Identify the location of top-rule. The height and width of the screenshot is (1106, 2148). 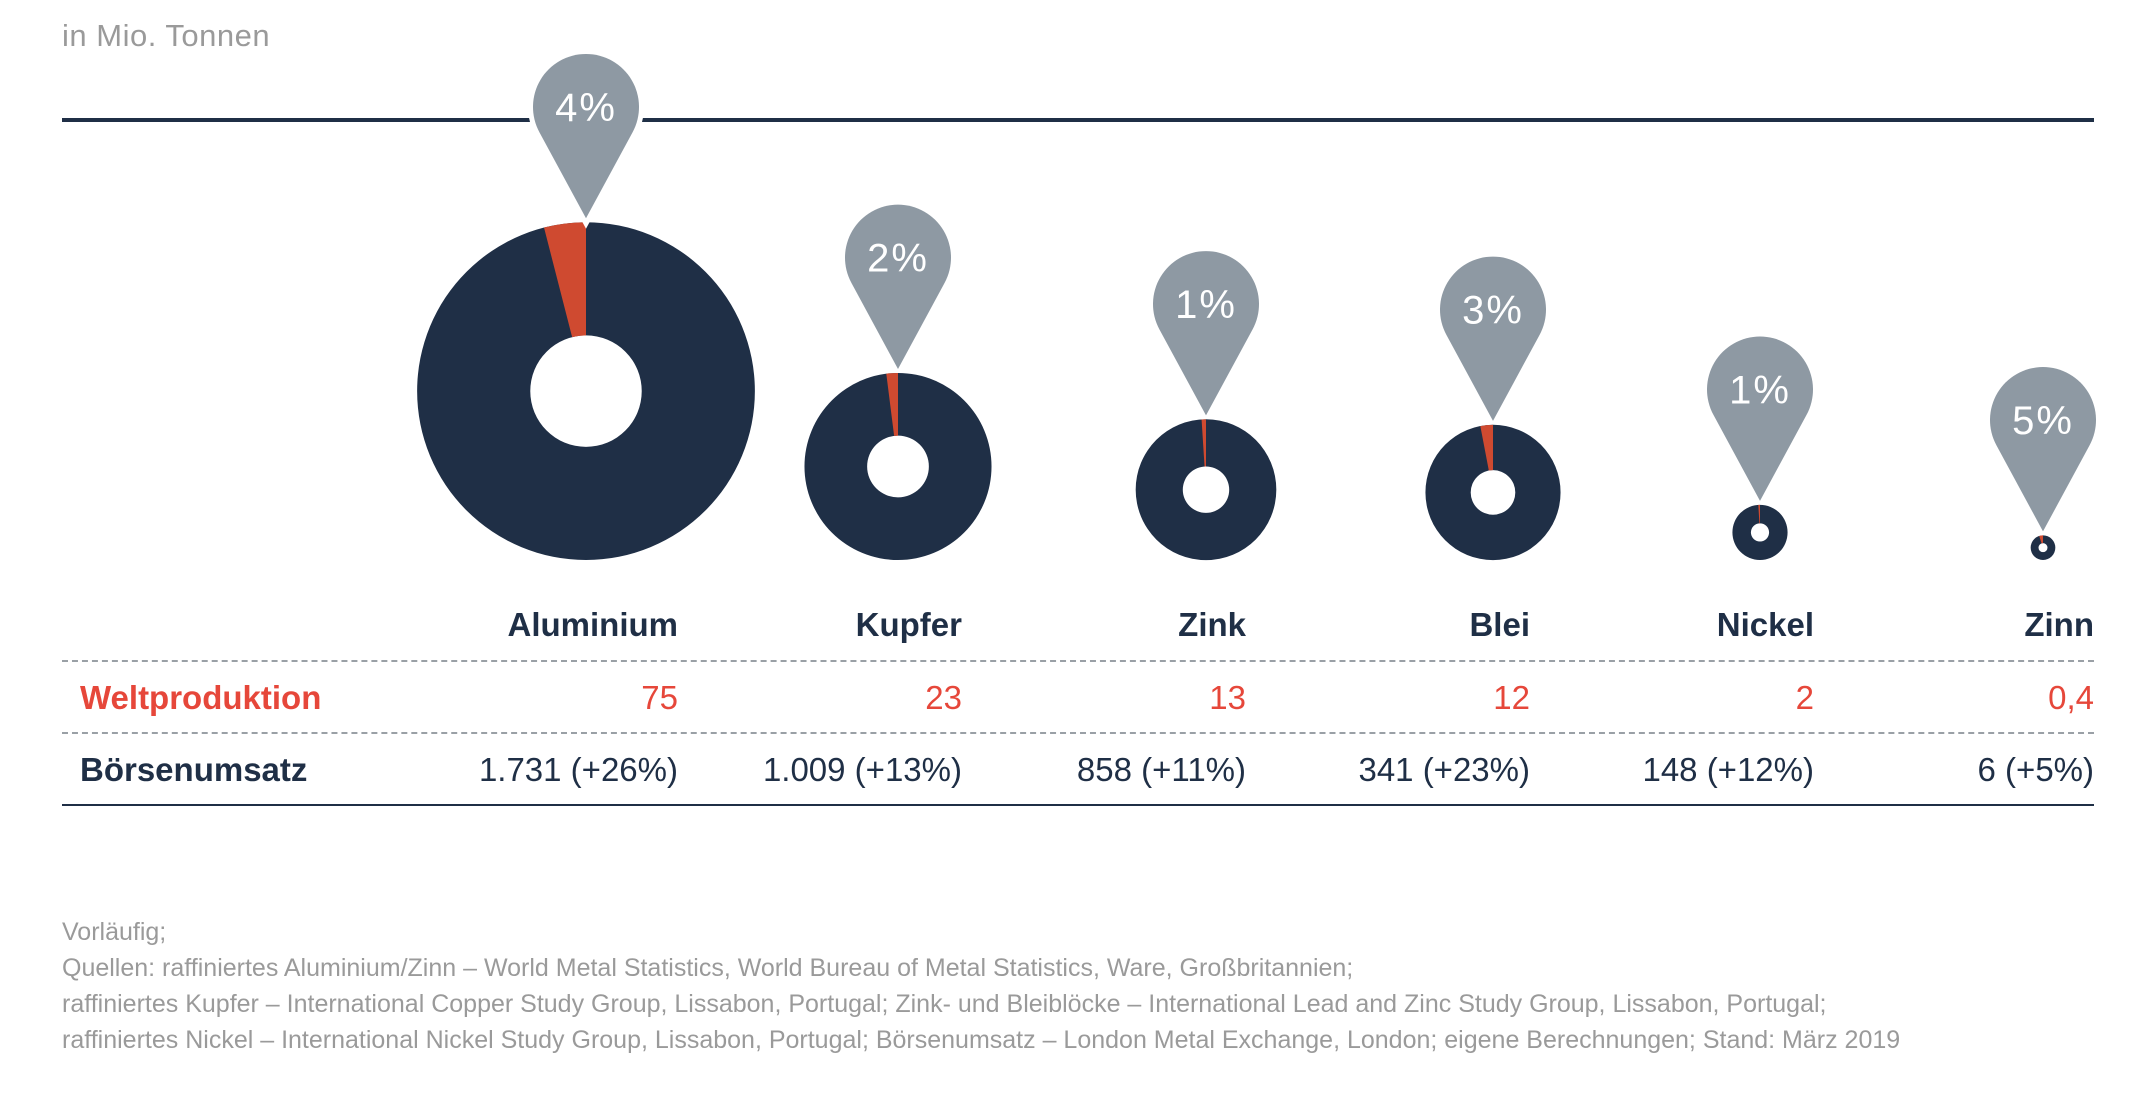
(1078, 120).